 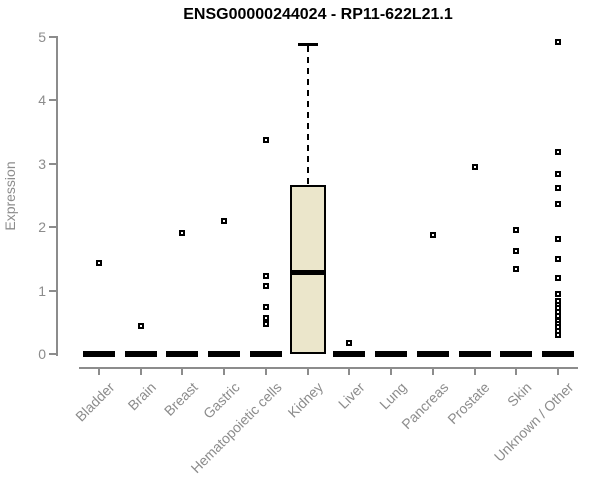 I want to click on x-category-label: Breast, so click(x=180, y=399).